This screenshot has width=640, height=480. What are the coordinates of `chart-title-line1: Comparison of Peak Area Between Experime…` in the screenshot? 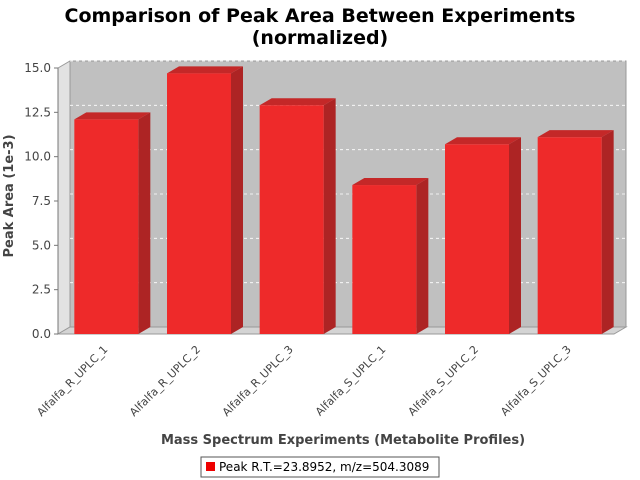 It's located at (320, 16).